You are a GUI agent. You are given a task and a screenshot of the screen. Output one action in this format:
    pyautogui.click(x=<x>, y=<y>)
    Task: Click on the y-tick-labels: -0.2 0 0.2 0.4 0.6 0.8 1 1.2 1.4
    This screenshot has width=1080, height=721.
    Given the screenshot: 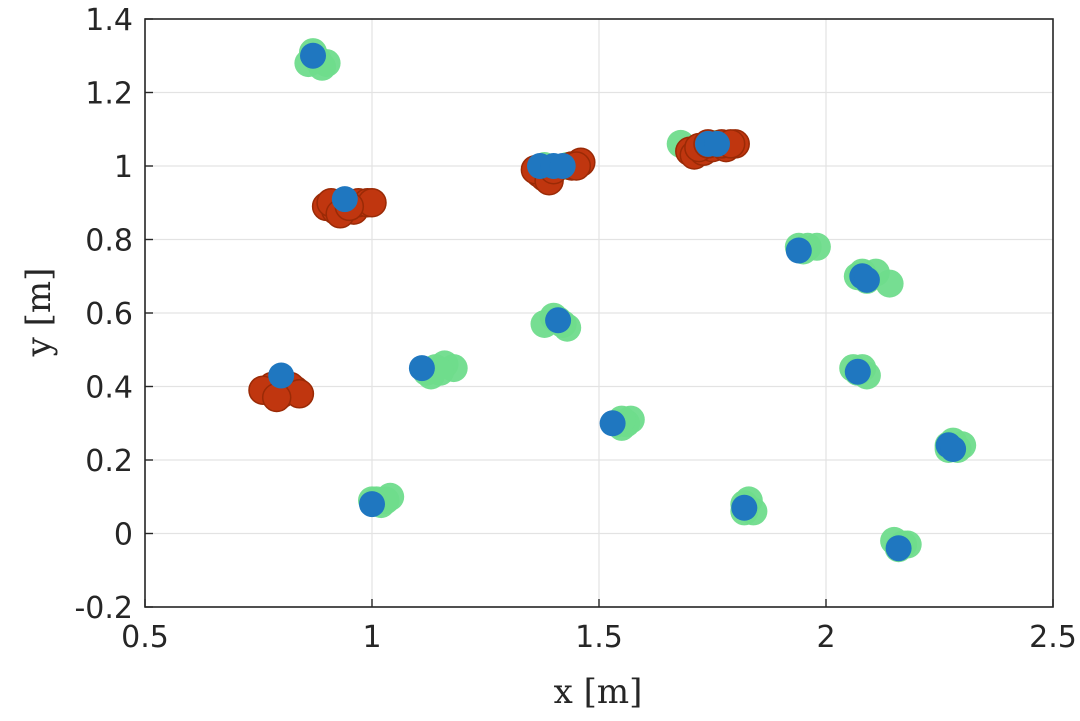 What is the action you would take?
    pyautogui.click(x=113, y=314)
    